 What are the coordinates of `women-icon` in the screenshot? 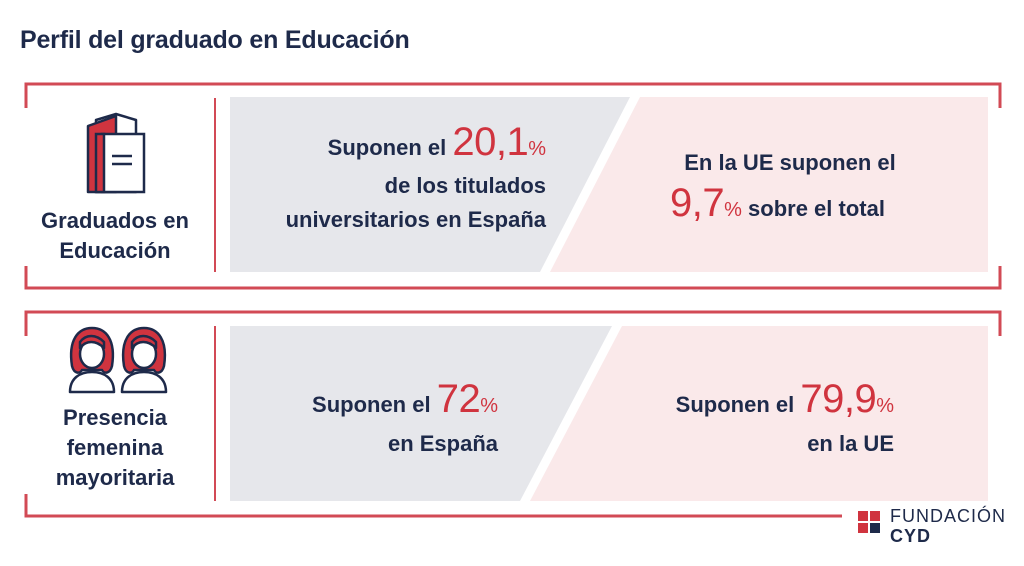 It's located at (118, 360).